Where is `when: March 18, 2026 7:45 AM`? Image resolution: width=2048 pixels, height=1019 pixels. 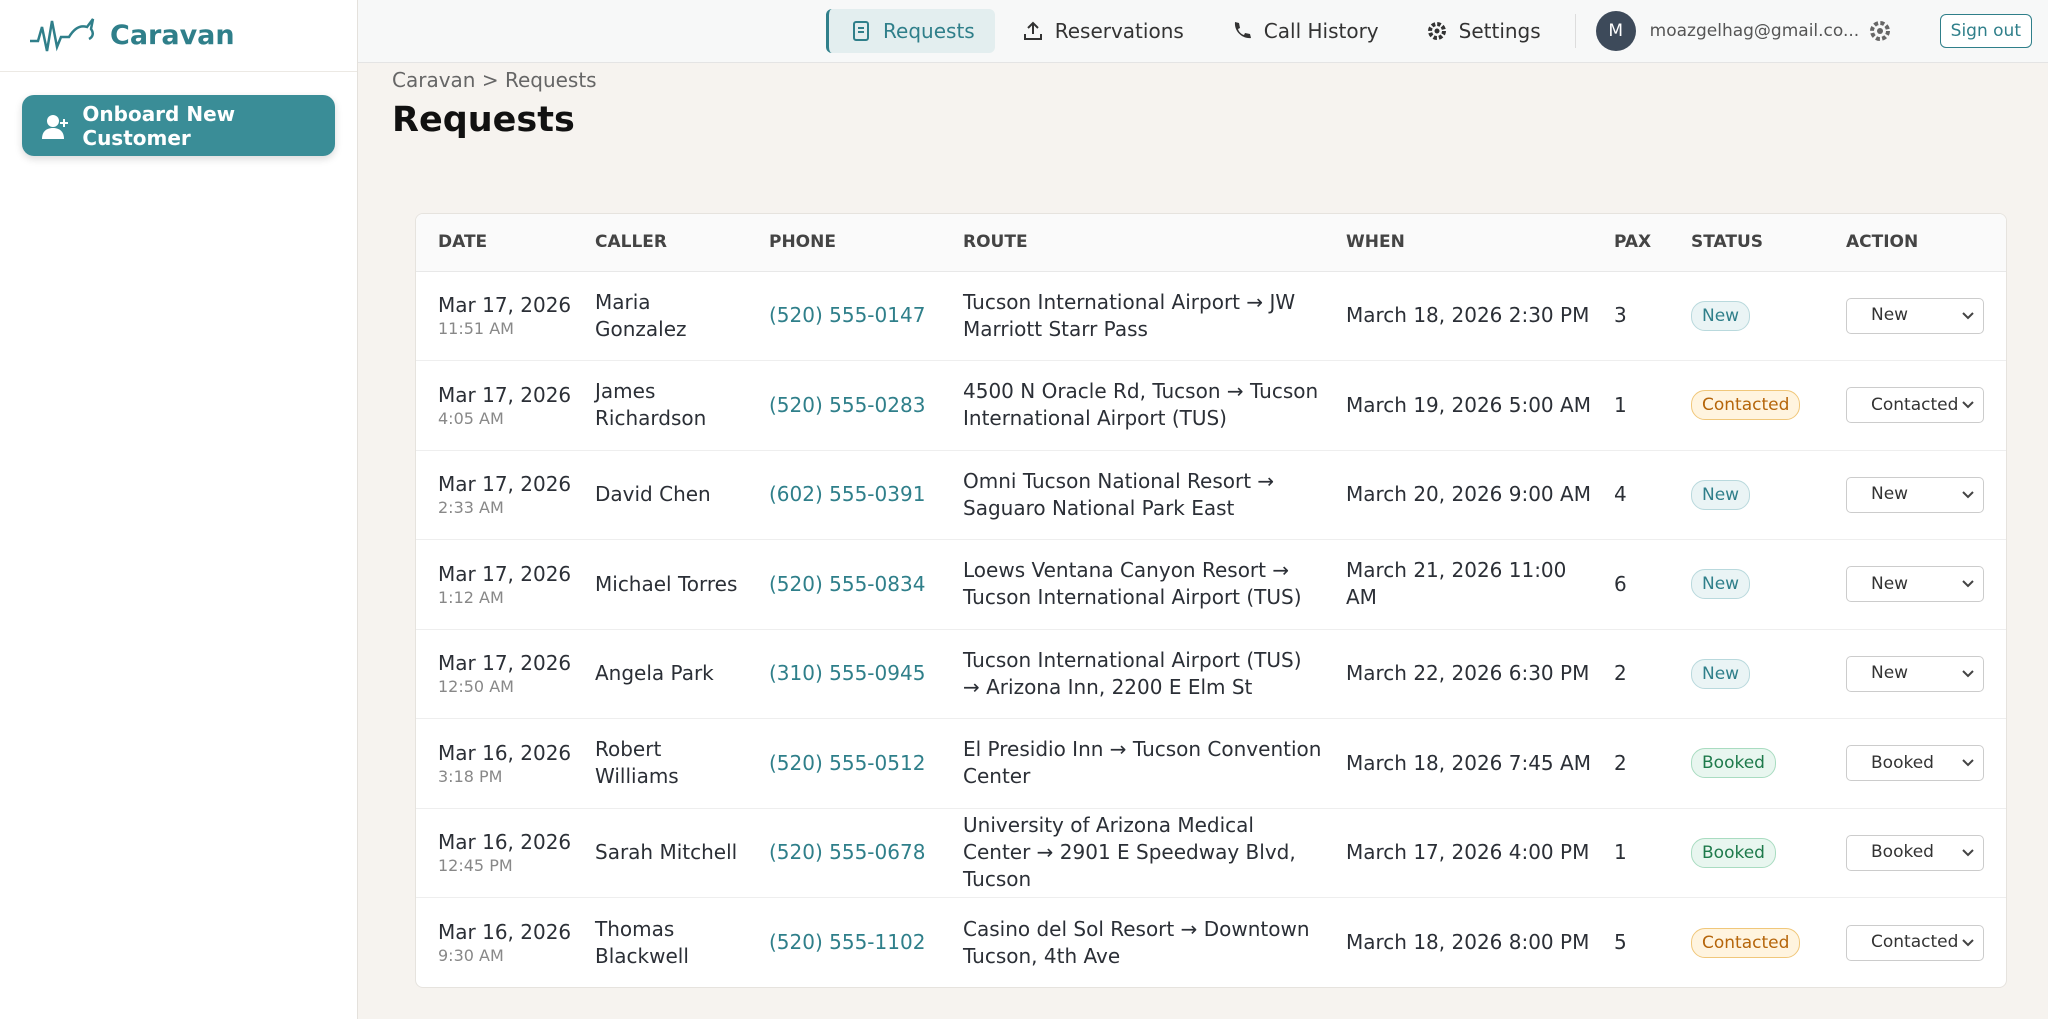
when: March 18, 2026 7:45 AM is located at coordinates (1458, 763).